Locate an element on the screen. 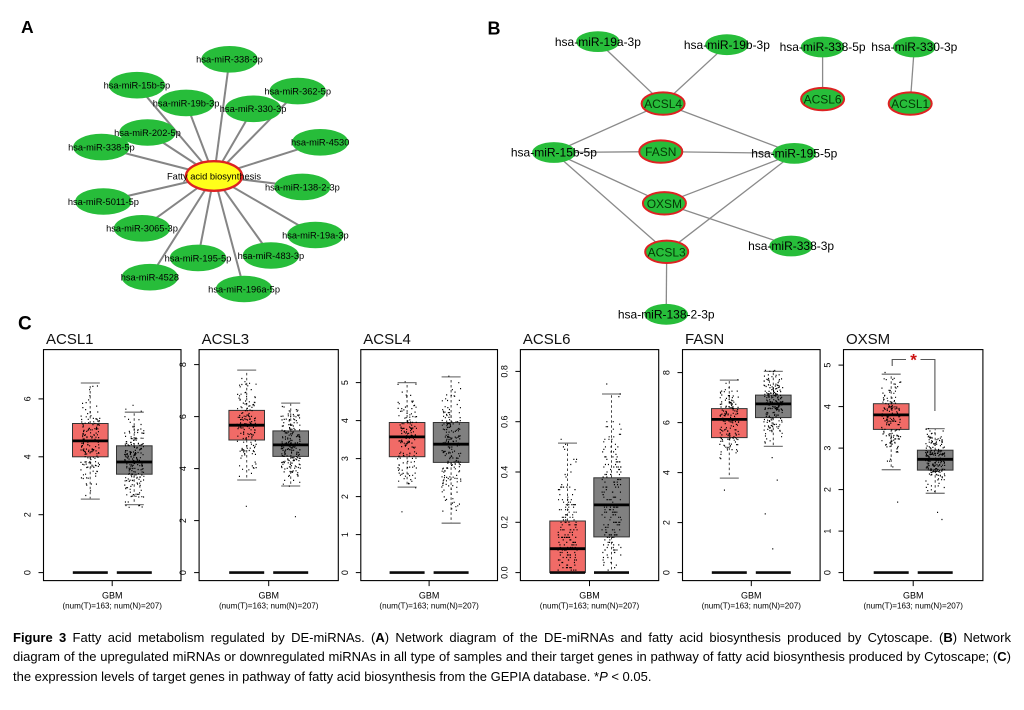 This screenshot has width=1024, height=710. svg-text: hsa-miR-3065-3p is located at coordinates (142, 229).